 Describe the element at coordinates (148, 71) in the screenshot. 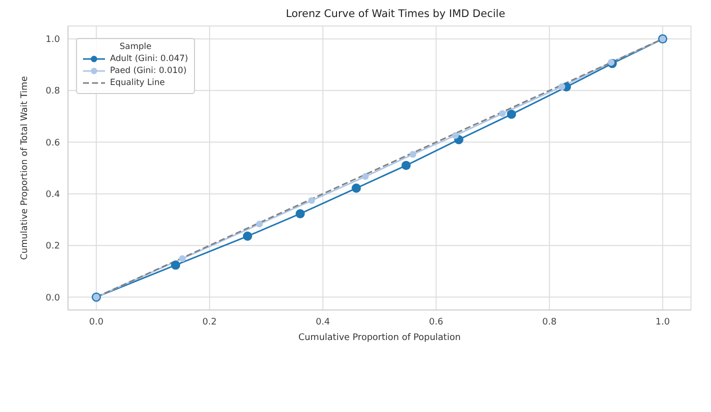

I see `legend-label: Paed (Gini: 0.010)` at that location.